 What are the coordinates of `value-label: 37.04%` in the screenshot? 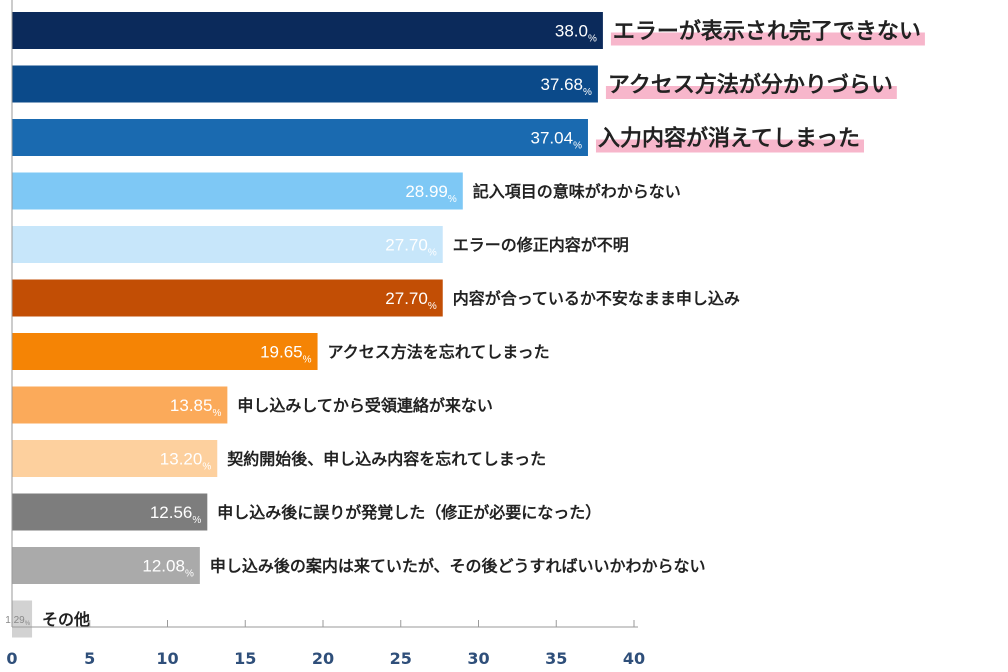 It's located at (557, 140).